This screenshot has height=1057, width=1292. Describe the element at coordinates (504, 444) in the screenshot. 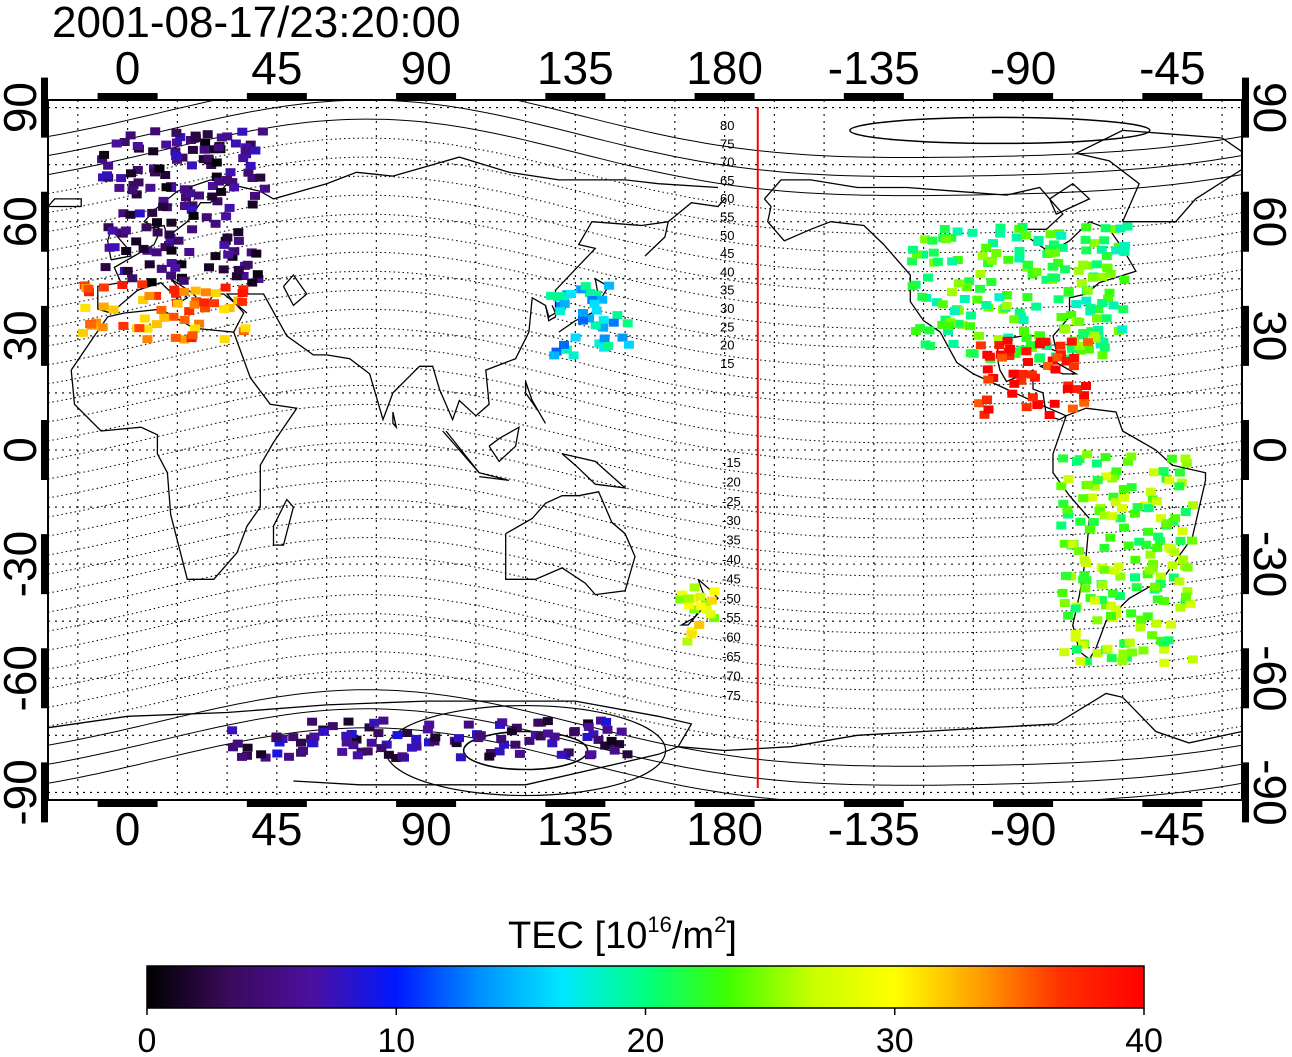

I see `coastline-borneo` at that location.